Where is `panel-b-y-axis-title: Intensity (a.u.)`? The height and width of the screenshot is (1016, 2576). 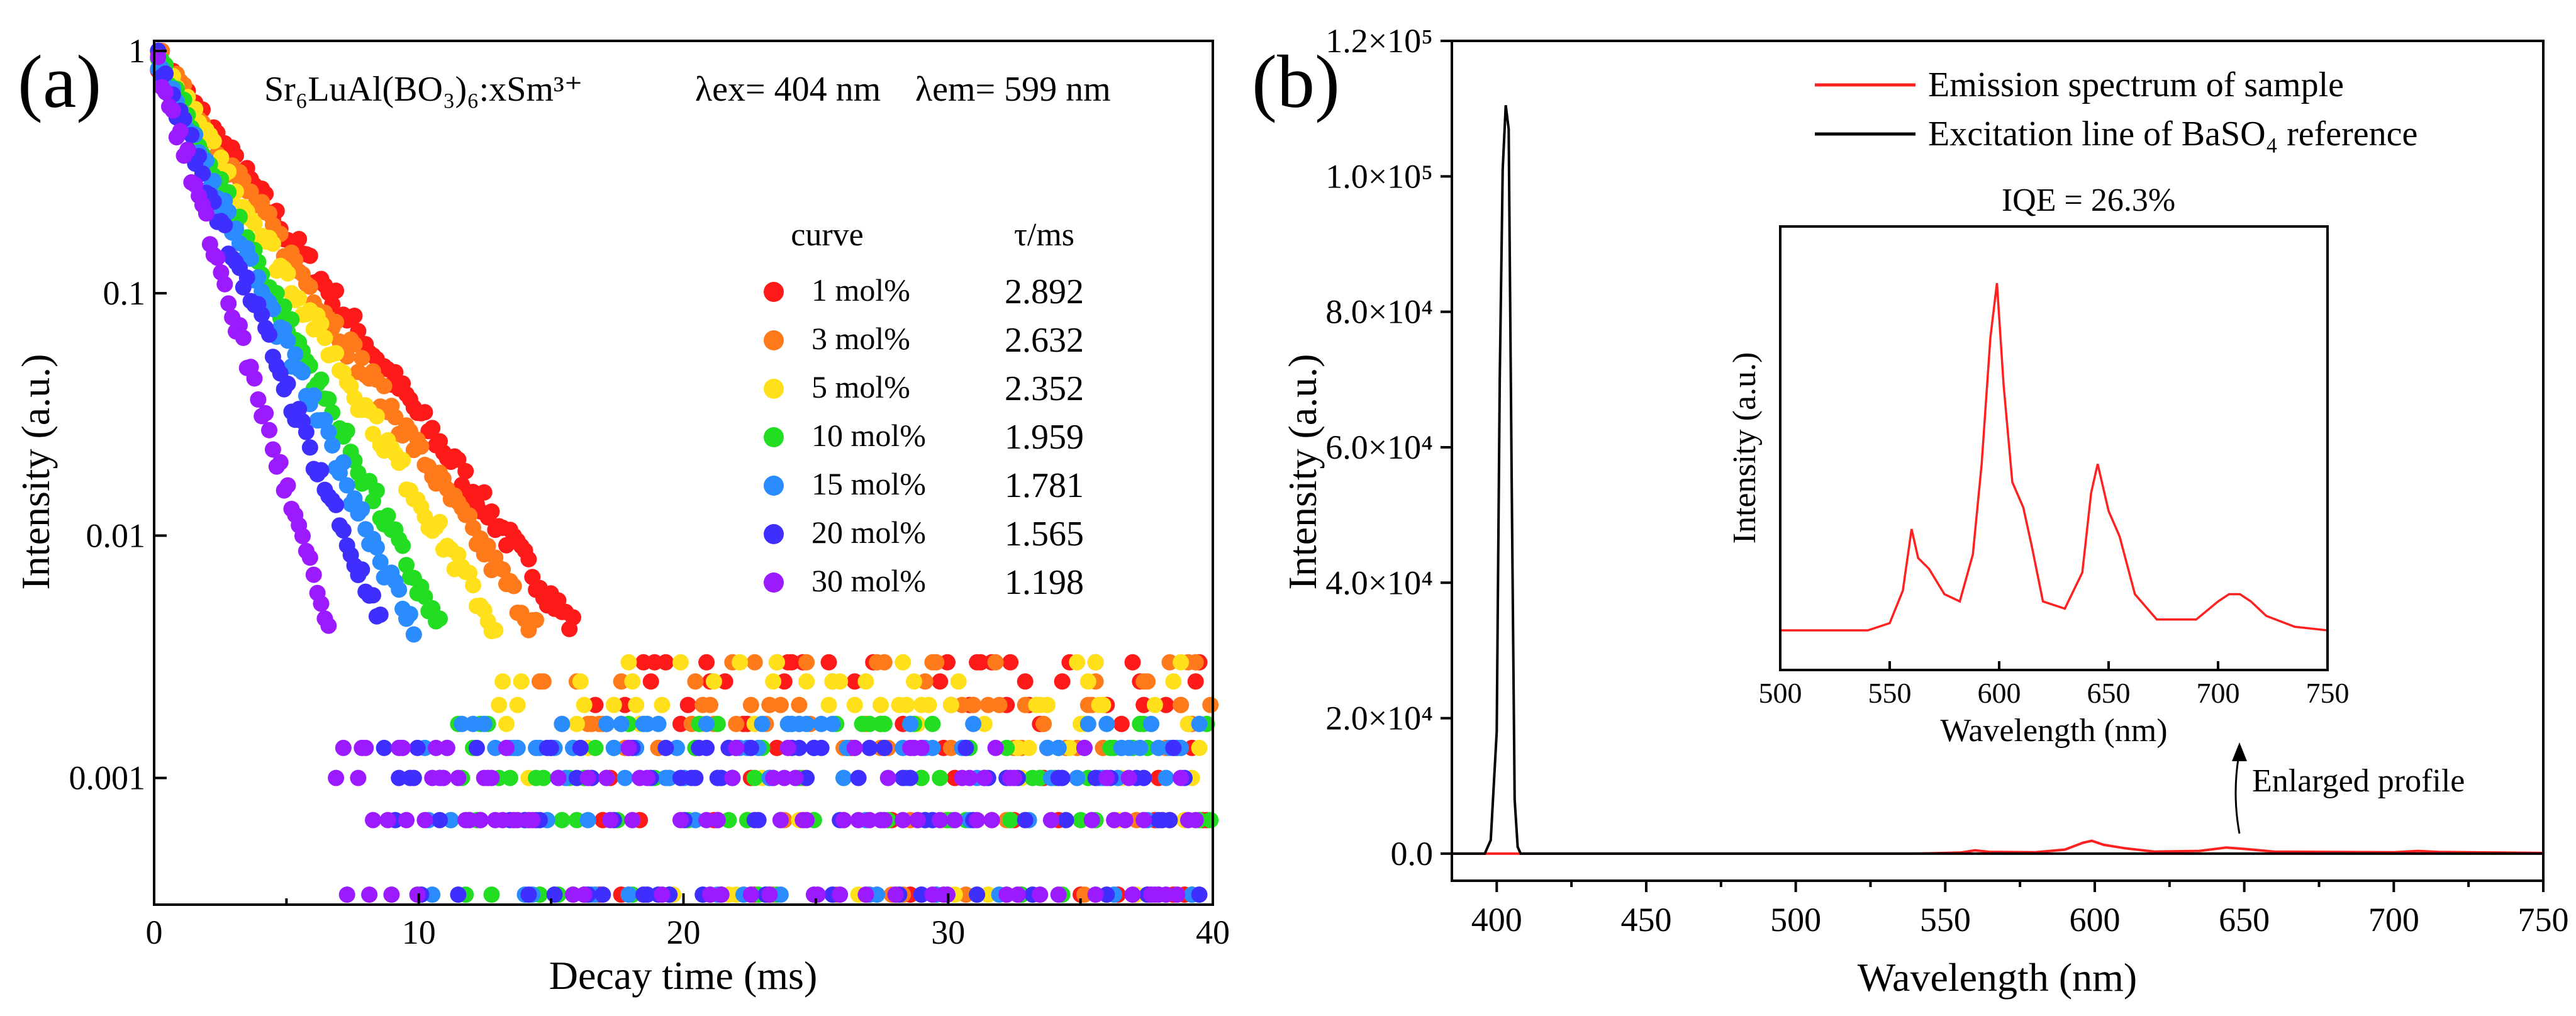 panel-b-y-axis-title: Intensity (a.u.) is located at coordinates (1302, 472).